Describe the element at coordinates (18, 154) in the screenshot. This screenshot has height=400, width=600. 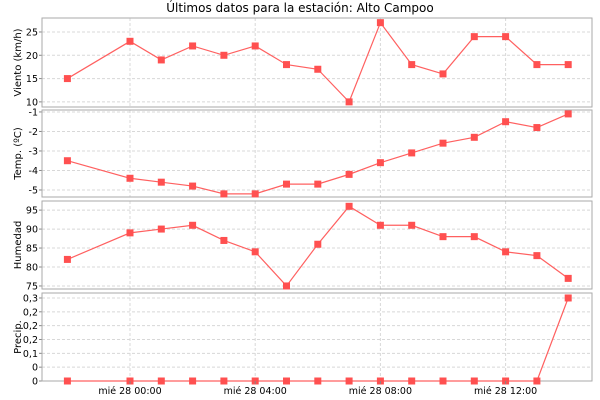
I see `y-axis-label: Temp. (ºC)` at that location.